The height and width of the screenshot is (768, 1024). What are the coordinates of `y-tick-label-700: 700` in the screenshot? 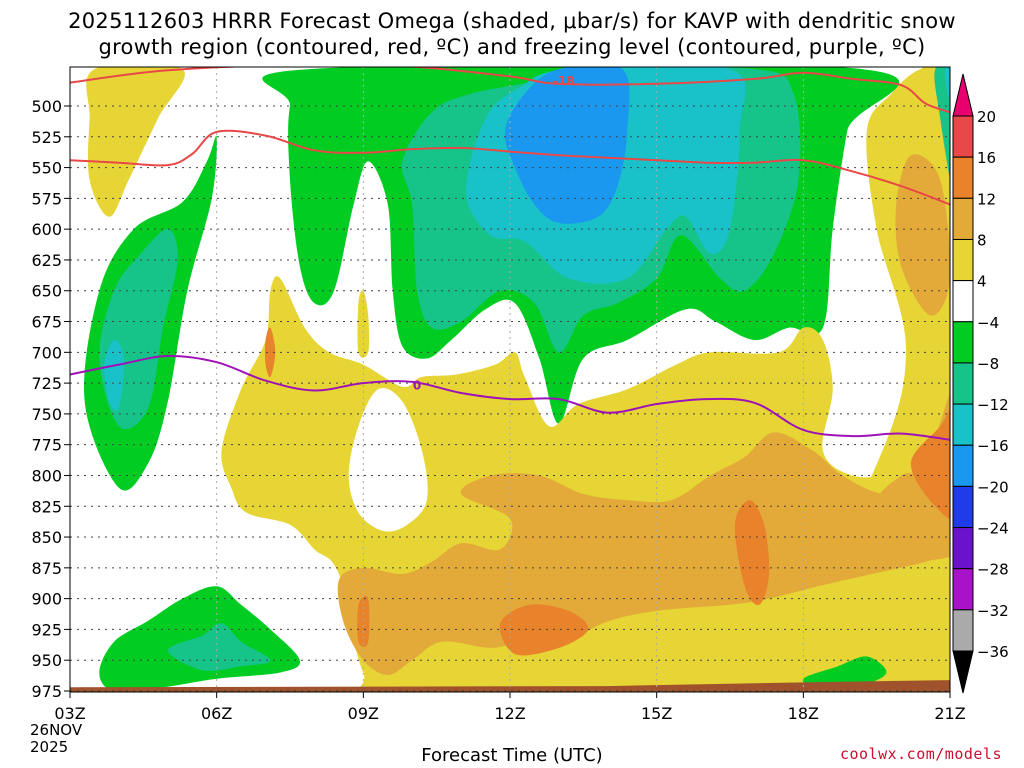 It's located at (46, 352).